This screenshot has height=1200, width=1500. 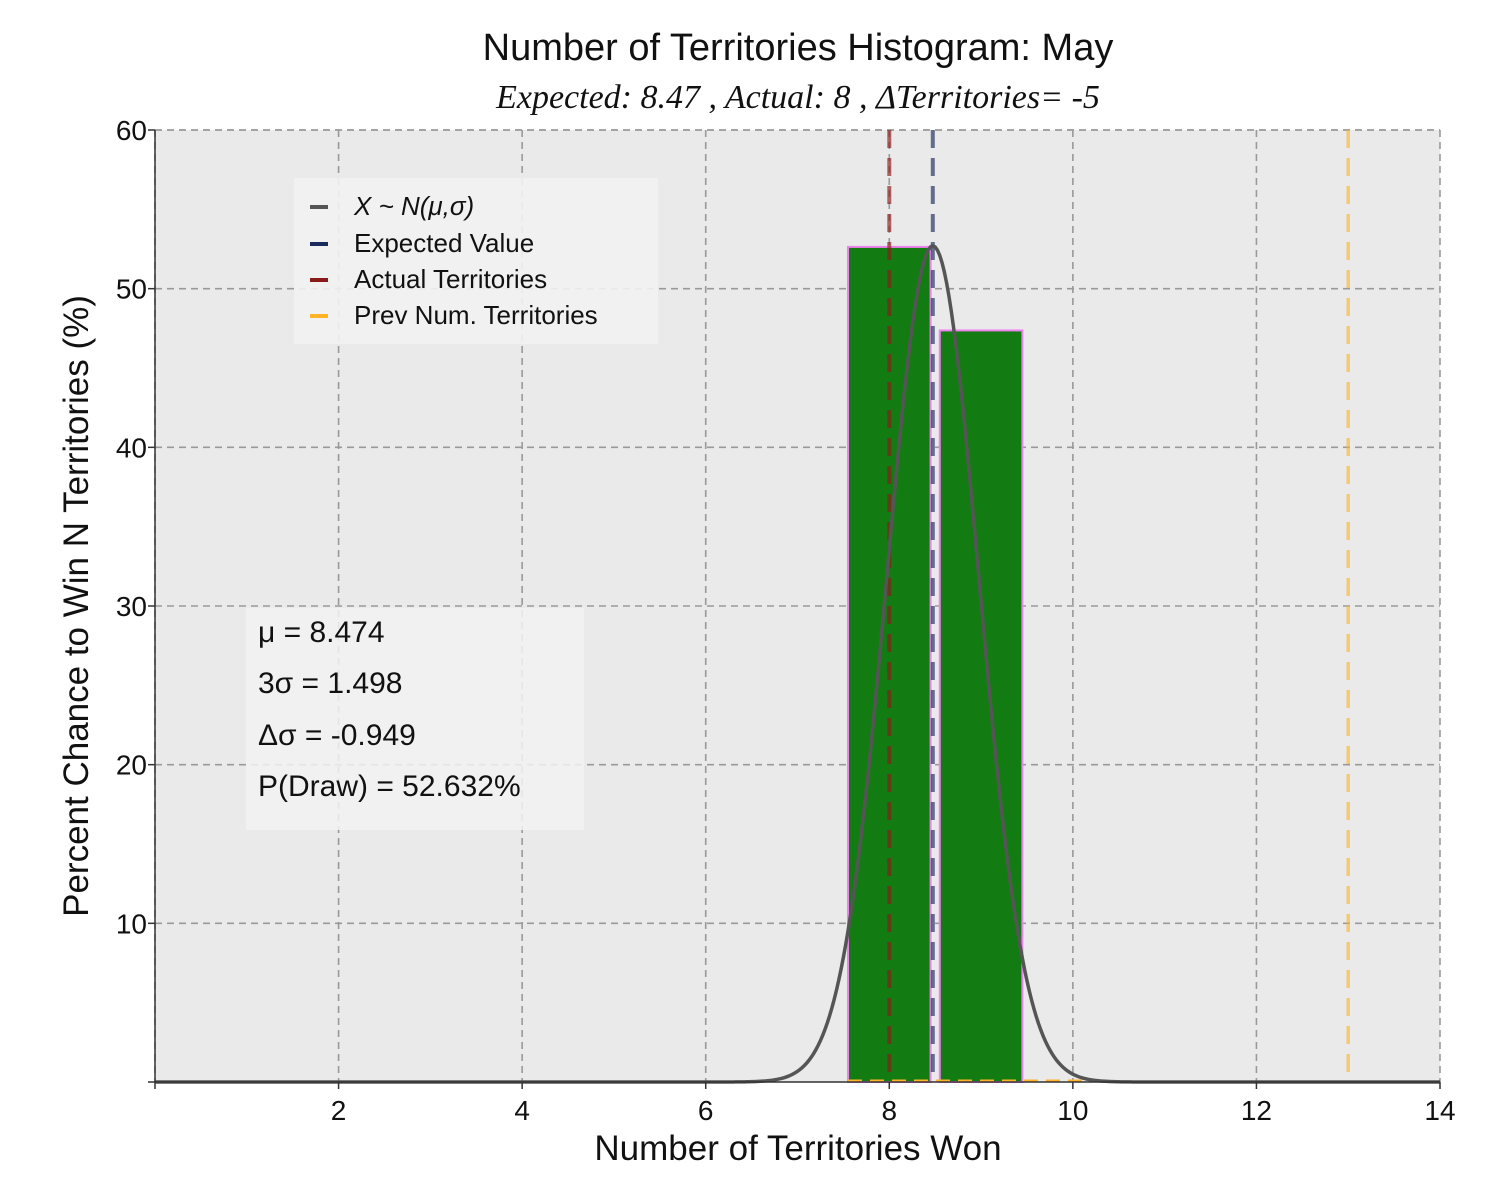 I want to click on stat-three-sigma: 3σ = 1.498, so click(x=330, y=683).